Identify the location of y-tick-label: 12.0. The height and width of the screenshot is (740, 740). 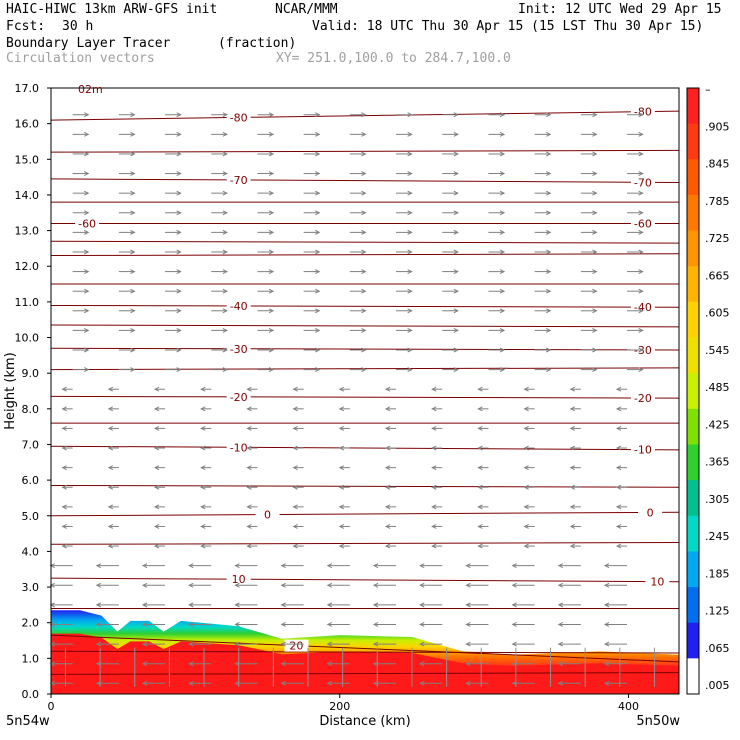
(27, 266).